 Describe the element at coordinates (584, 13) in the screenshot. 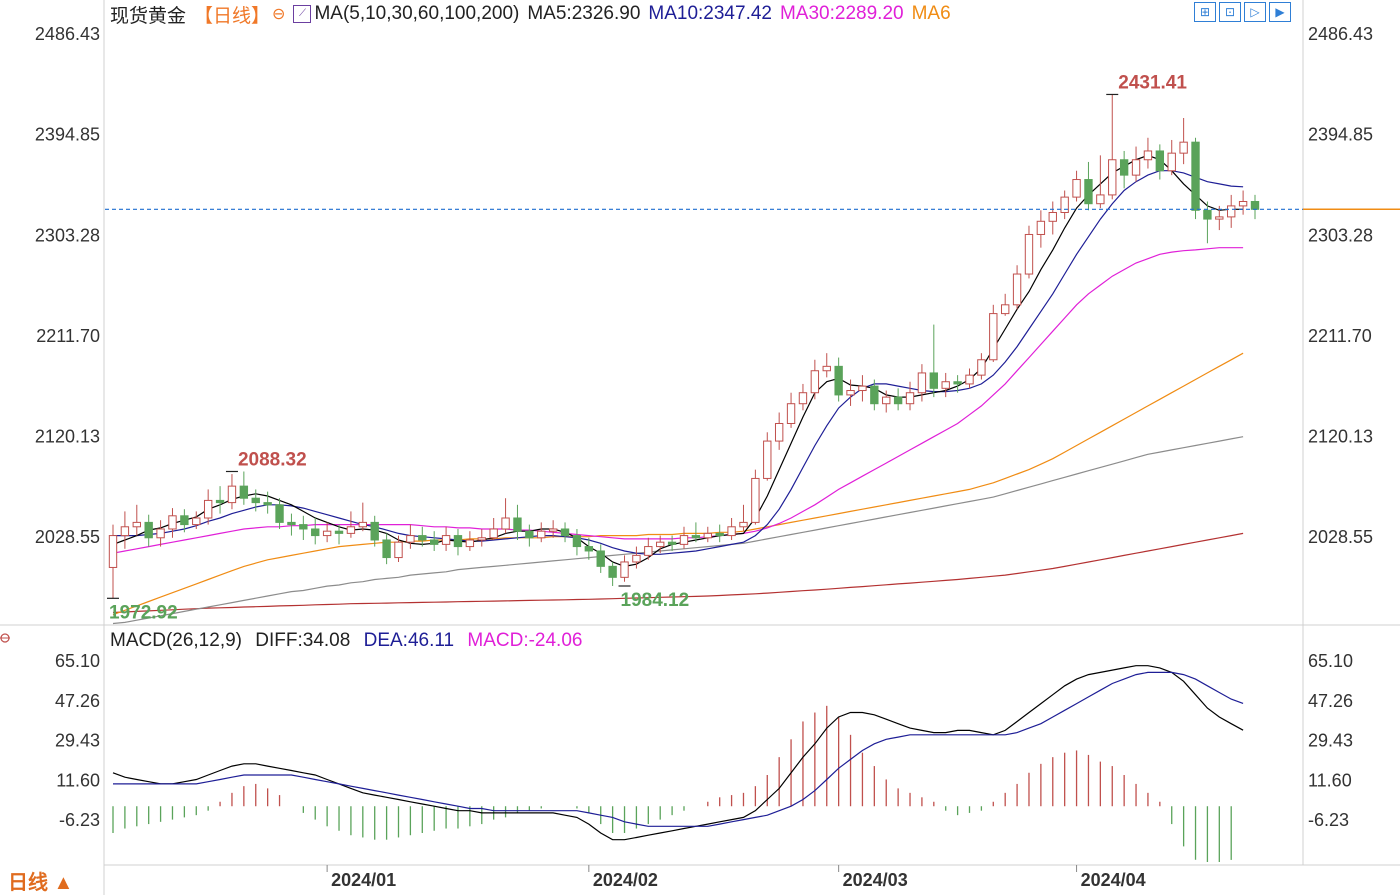

I see `ma5-value: MA5:2326.90` at that location.